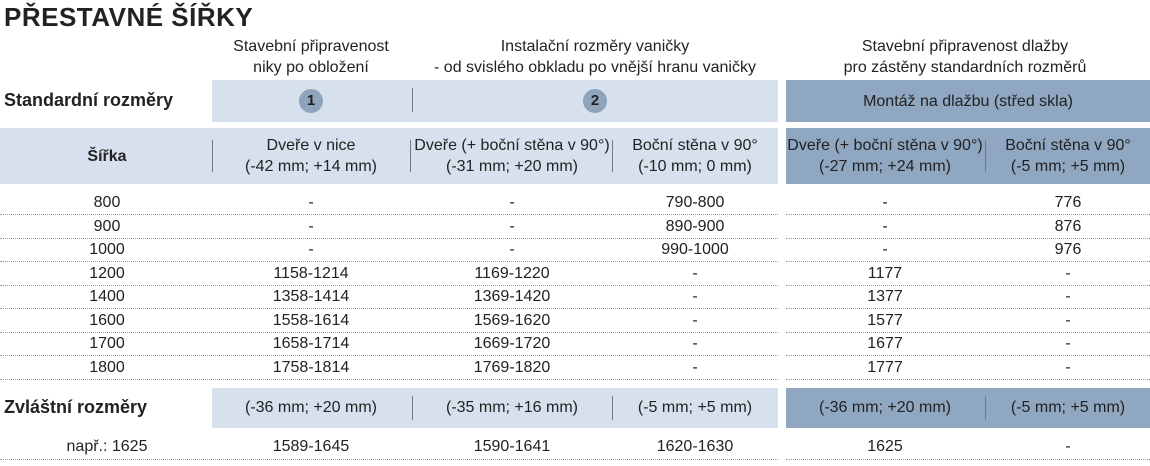  I want to click on width-header: Šířka, so click(107, 156).